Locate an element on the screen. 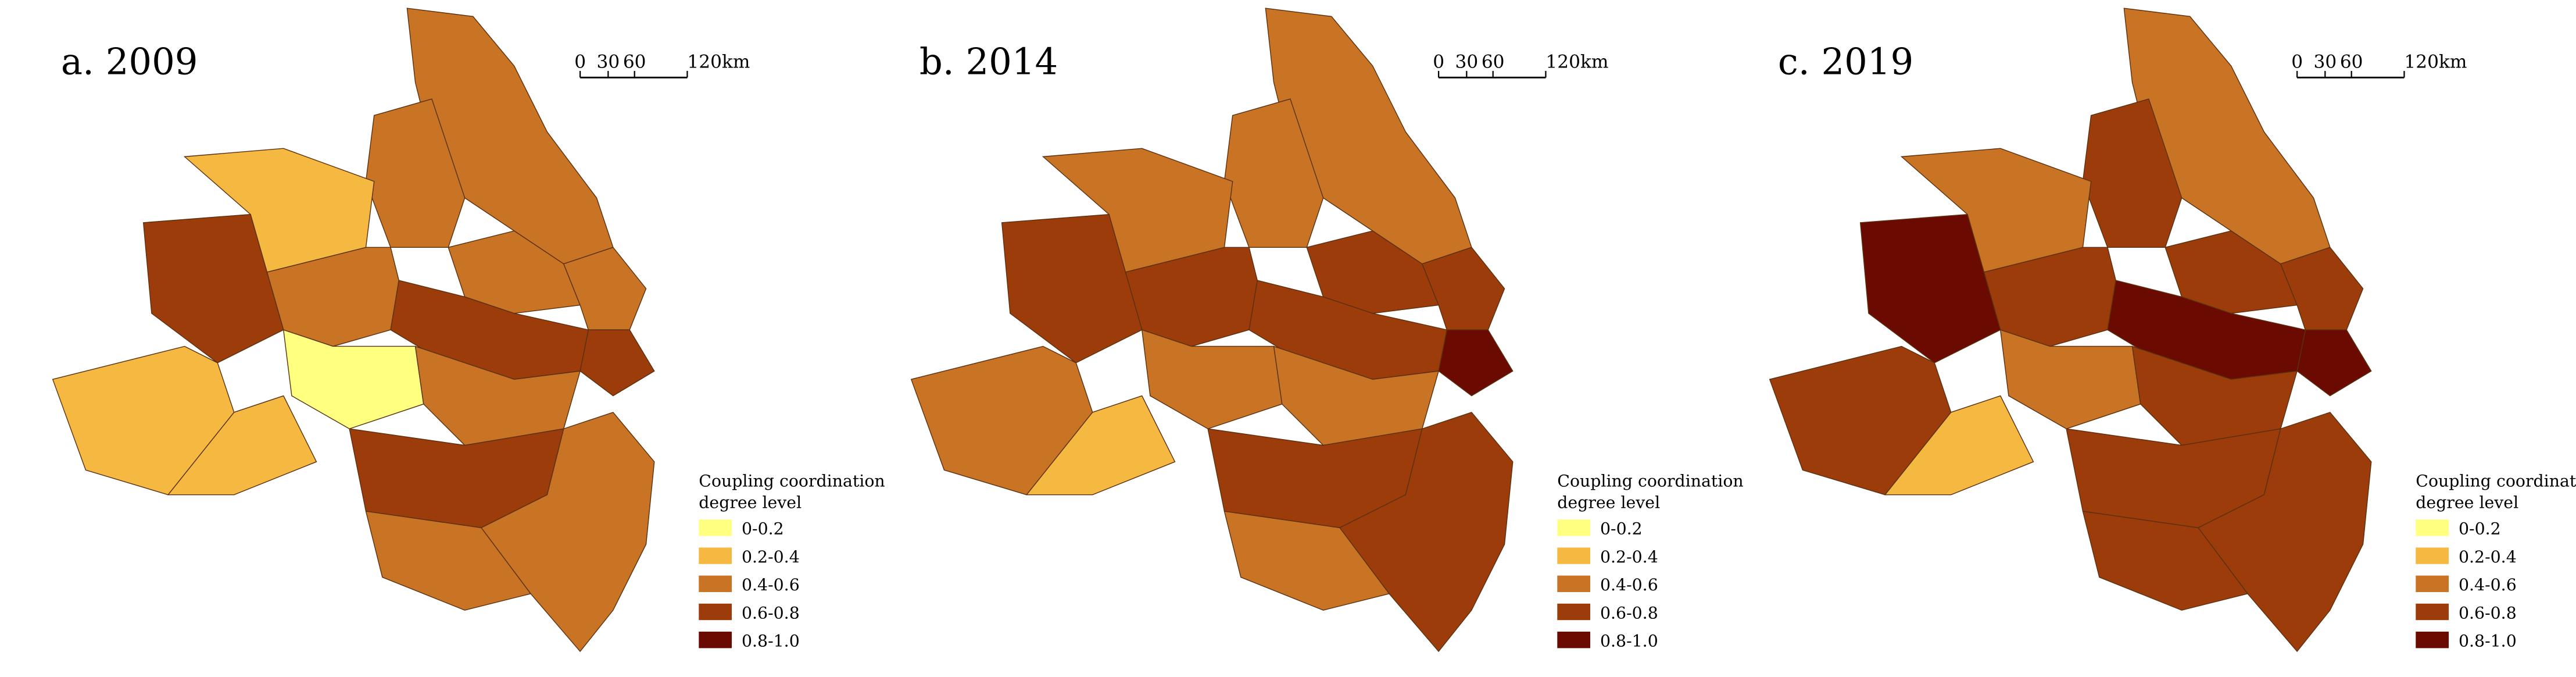  panel-title: c. 2019 is located at coordinates (1845, 62).